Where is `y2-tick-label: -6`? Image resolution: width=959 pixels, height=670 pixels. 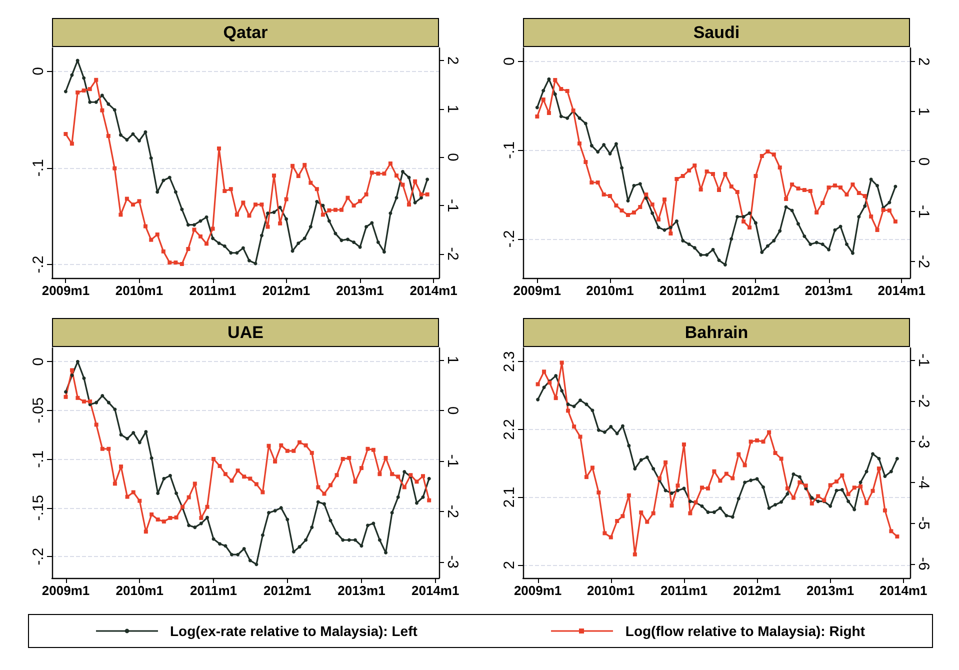 y2-tick-label: -6 is located at coordinates (923, 563).